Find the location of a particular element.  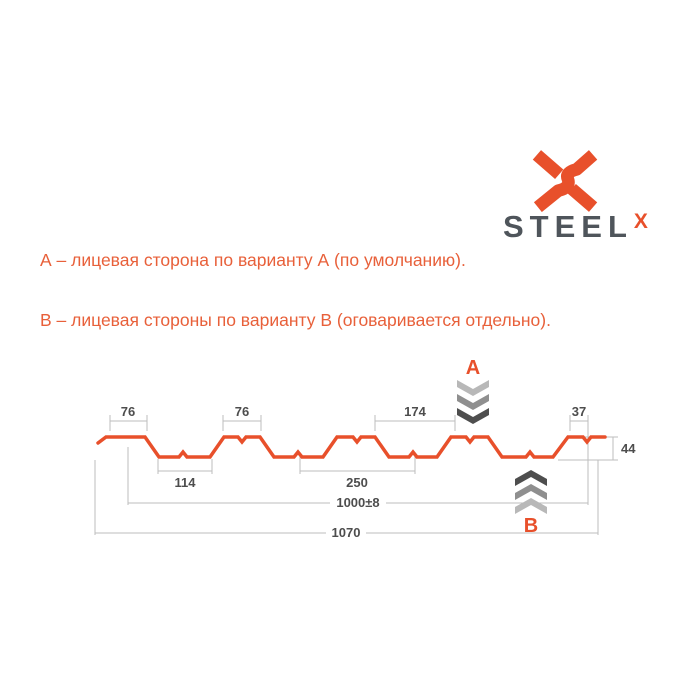

dim-height: 44 is located at coordinates (628, 448).